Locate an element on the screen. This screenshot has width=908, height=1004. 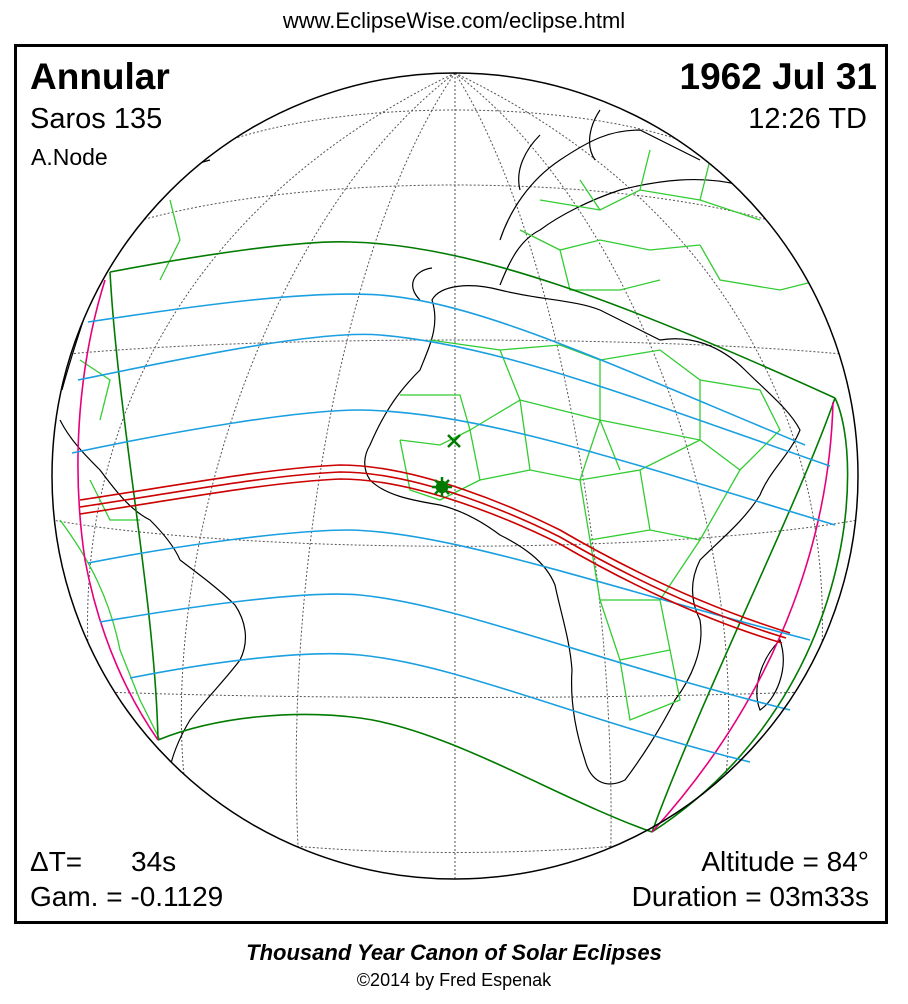
northern-limit is located at coordinates (472, 320).